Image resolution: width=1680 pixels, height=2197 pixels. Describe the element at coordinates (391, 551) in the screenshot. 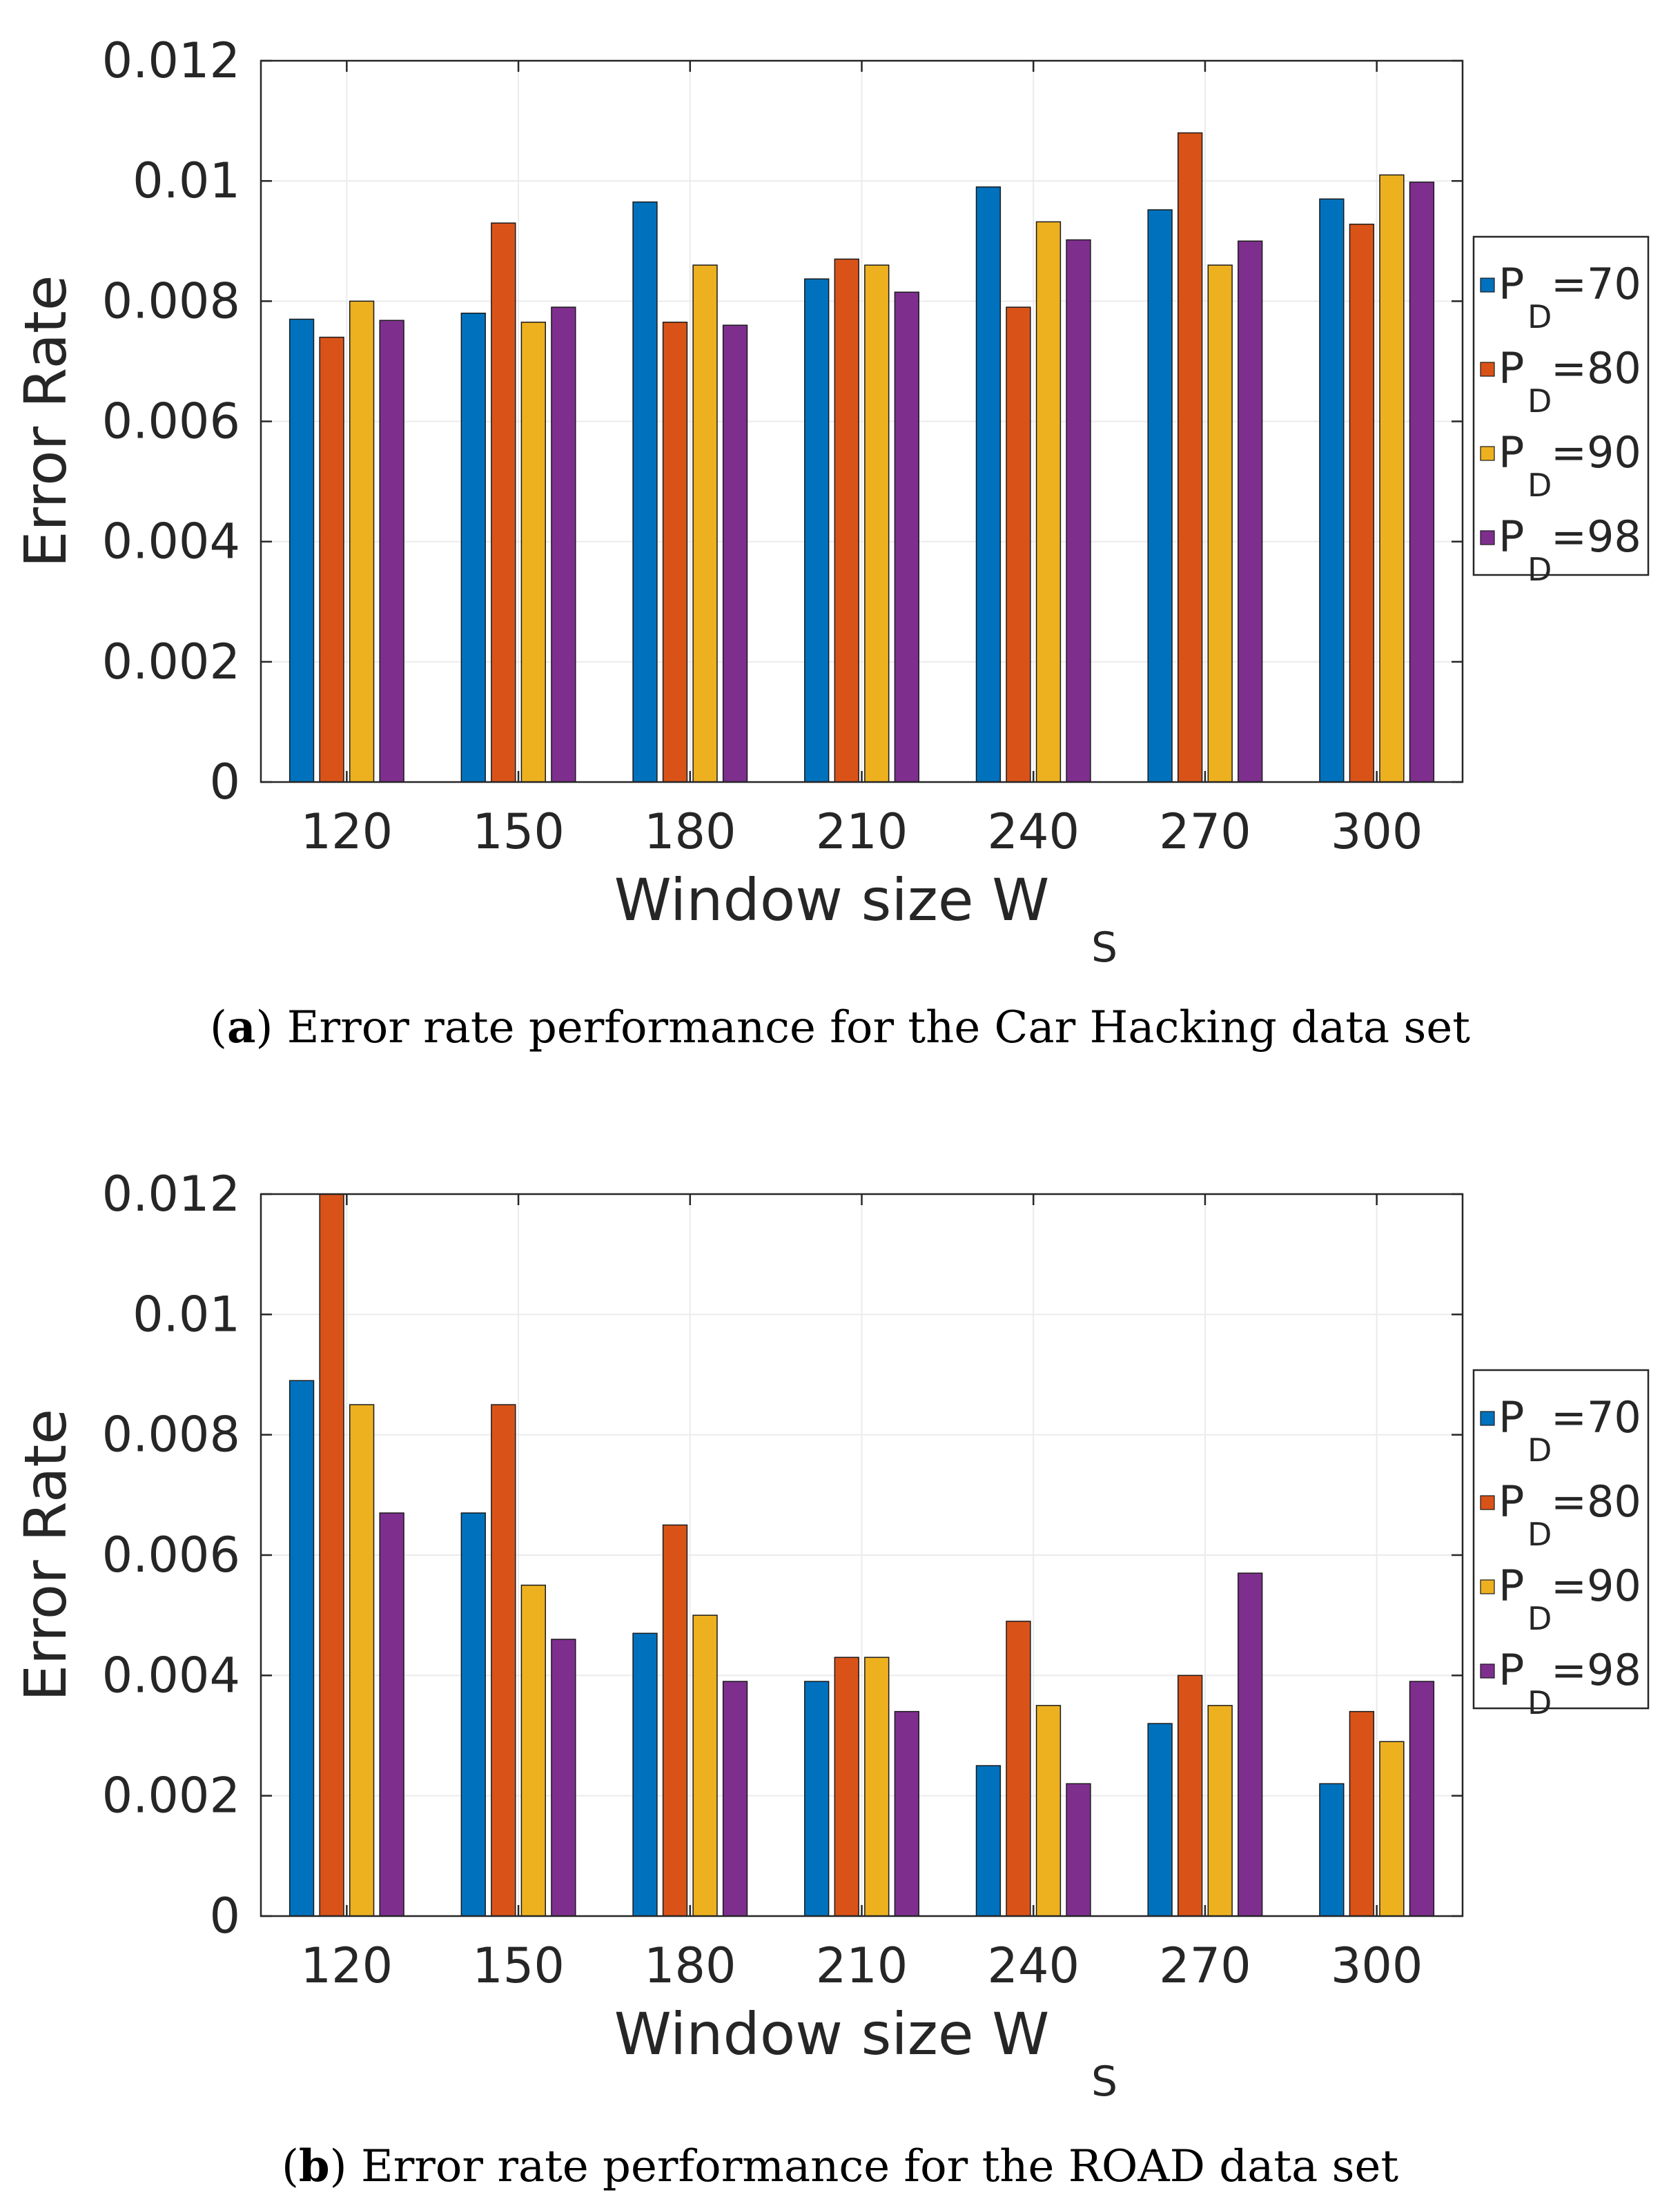

I see `bar-P_D=98-120` at that location.